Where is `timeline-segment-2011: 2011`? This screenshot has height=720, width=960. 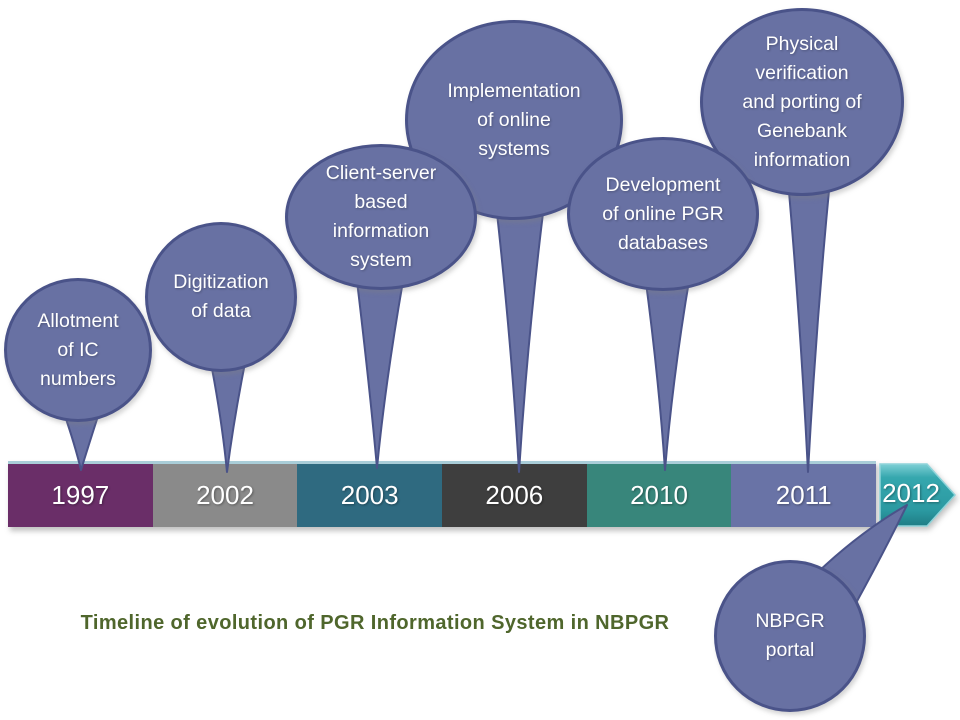
timeline-segment-2011: 2011 is located at coordinates (804, 495).